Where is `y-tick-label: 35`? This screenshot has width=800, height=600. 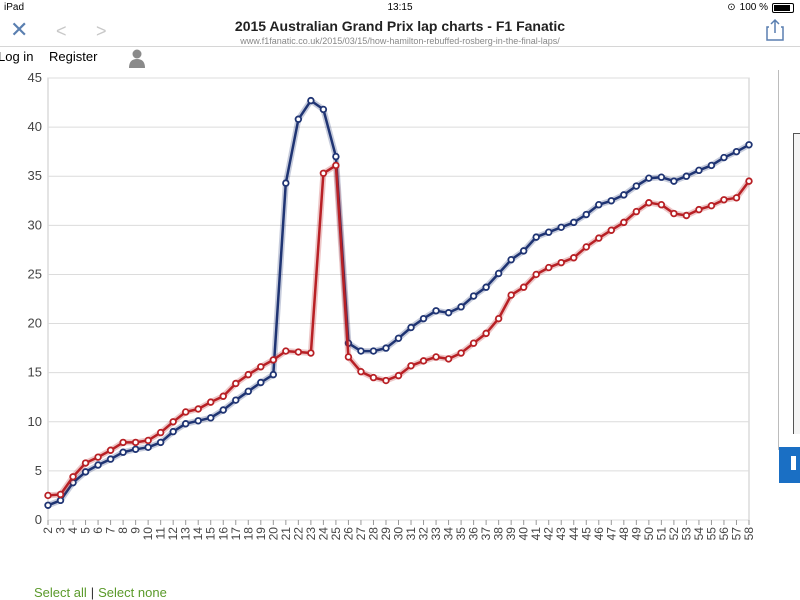 y-tick-label: 35 is located at coordinates (35, 175).